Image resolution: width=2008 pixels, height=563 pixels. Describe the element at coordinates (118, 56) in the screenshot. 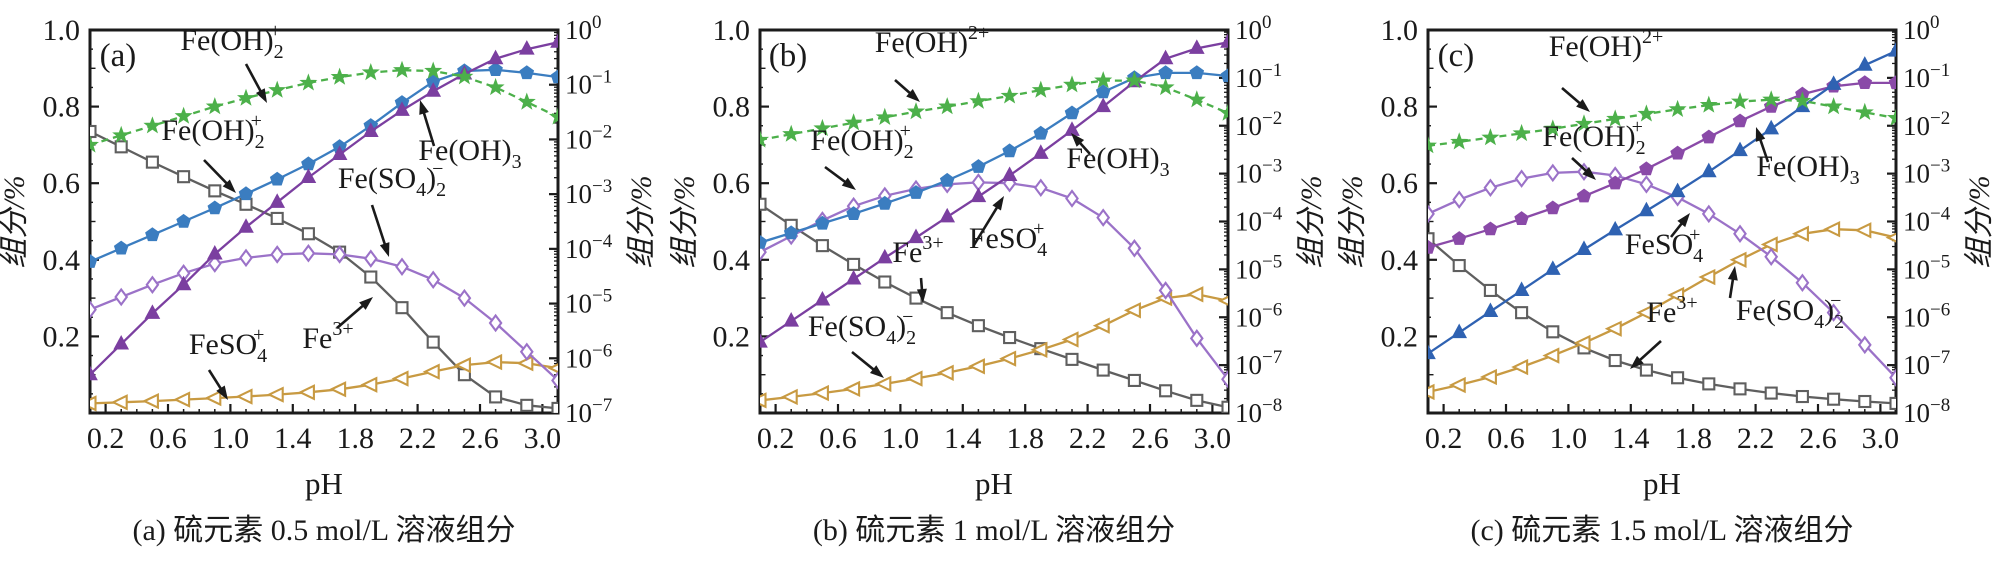

I see `panel-letter: (a)` at that location.